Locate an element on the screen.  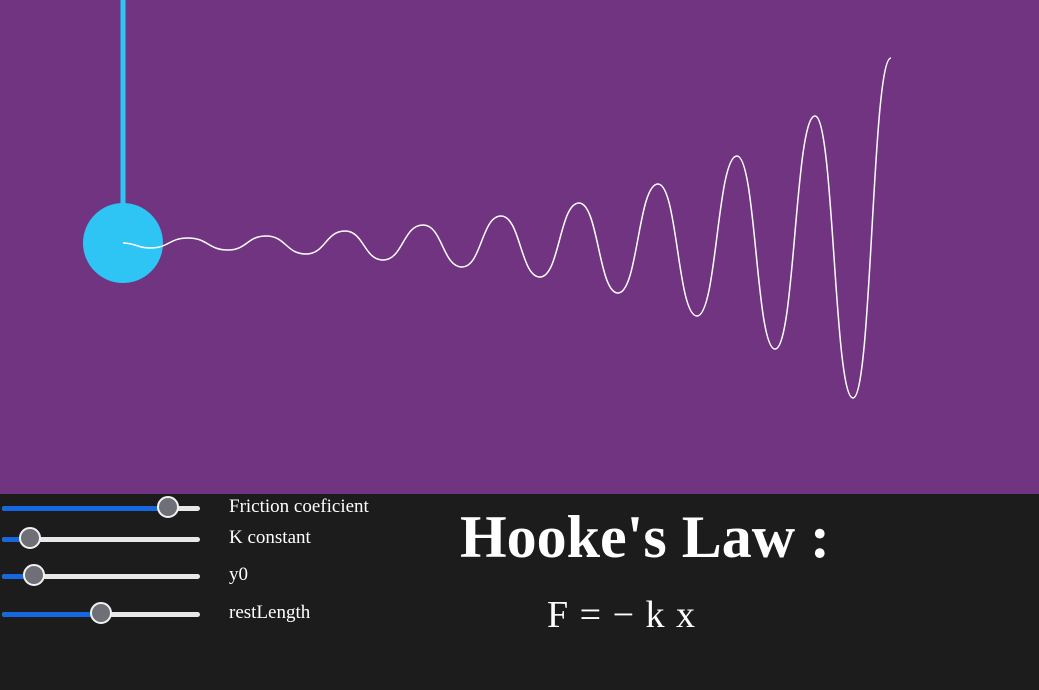
k-constant-slider-label: K constant is located at coordinates (270, 537).